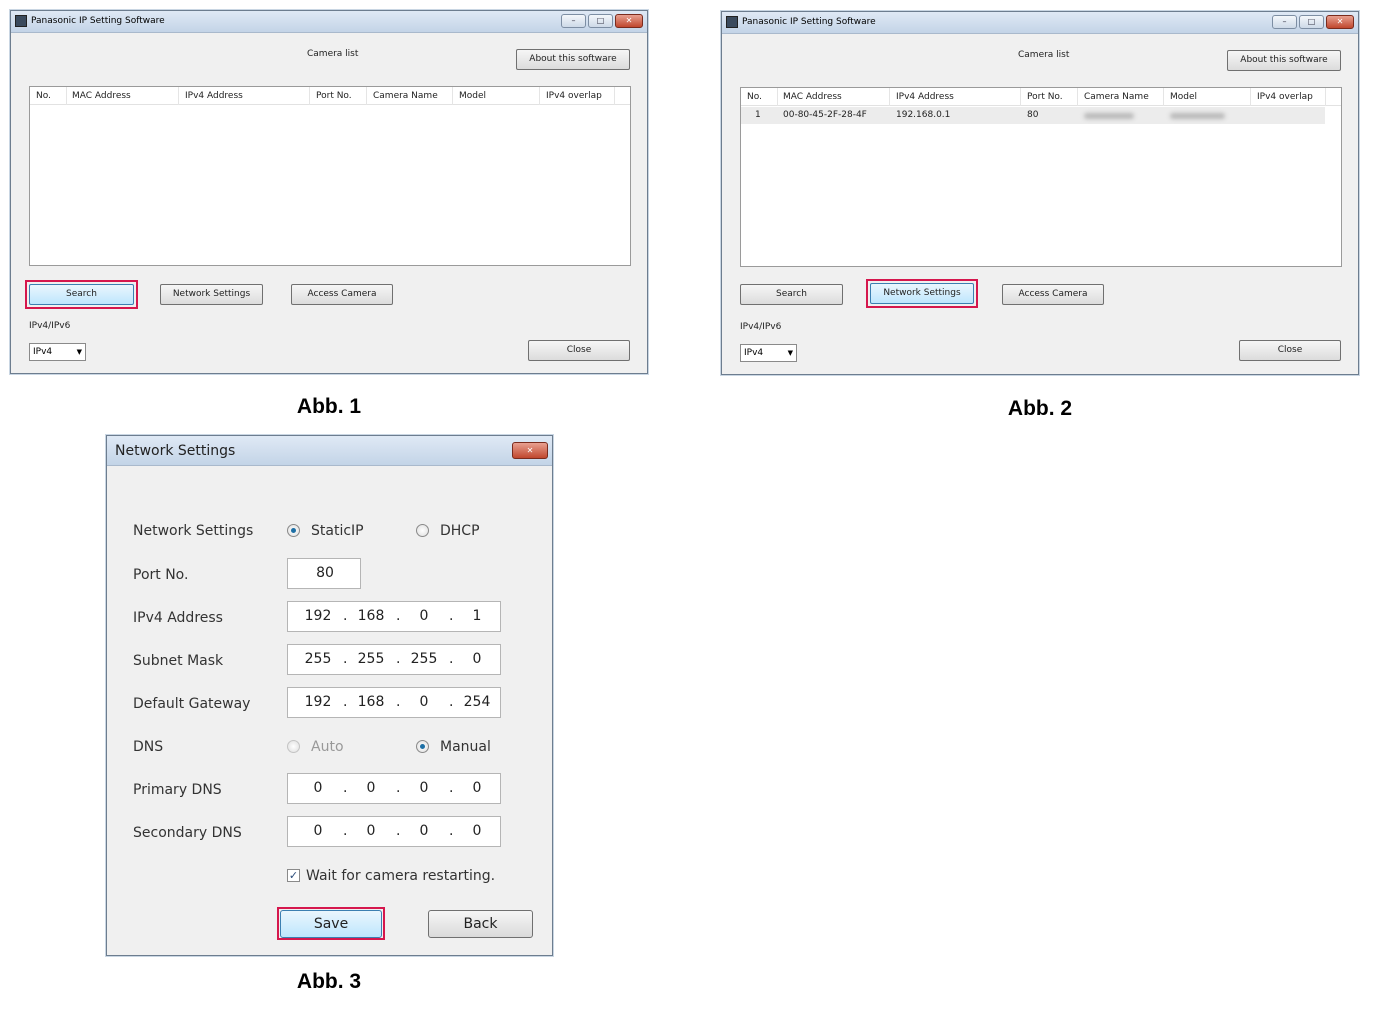 This screenshot has width=1380, height=1014. I want to click on save-button: Save, so click(331, 924).